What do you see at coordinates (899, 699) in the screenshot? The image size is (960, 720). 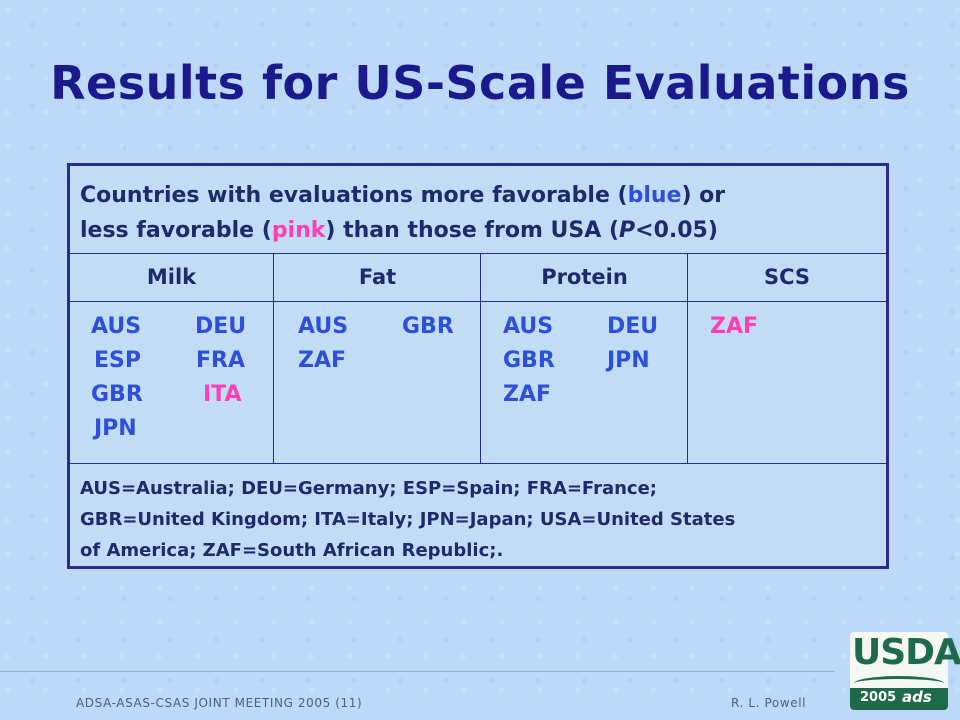 I see `logo-band: 2005 ads` at bounding box center [899, 699].